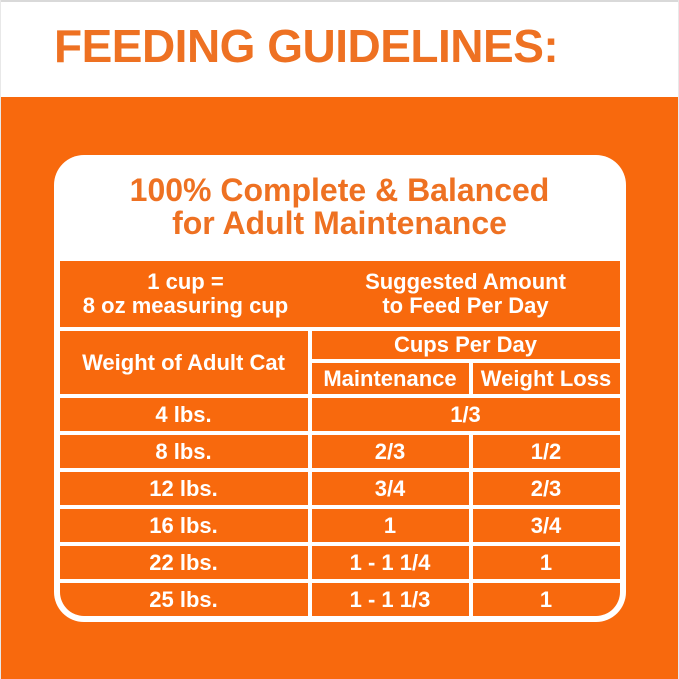 The height and width of the screenshot is (679, 679). Describe the element at coordinates (546, 488) in the screenshot. I see `weight-loss-cell: 2/3` at that location.